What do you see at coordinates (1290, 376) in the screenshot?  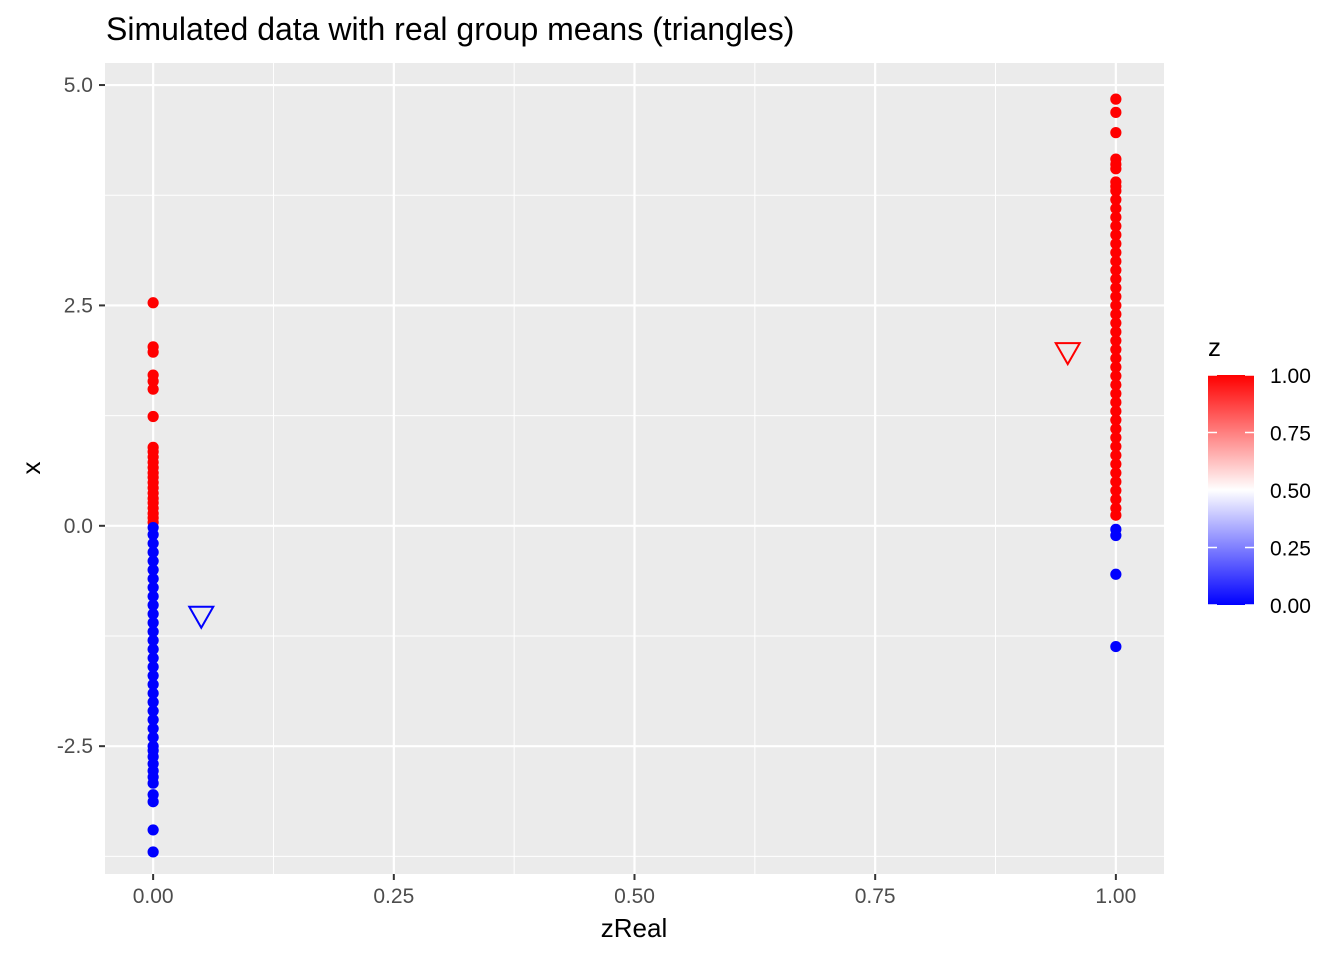 I see `legend-label: 1.00` at bounding box center [1290, 376].